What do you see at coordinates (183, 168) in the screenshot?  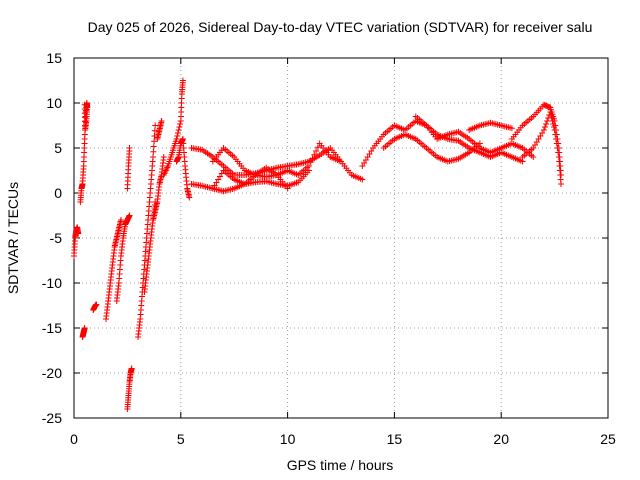 I see `series-sat-n` at bounding box center [183, 168].